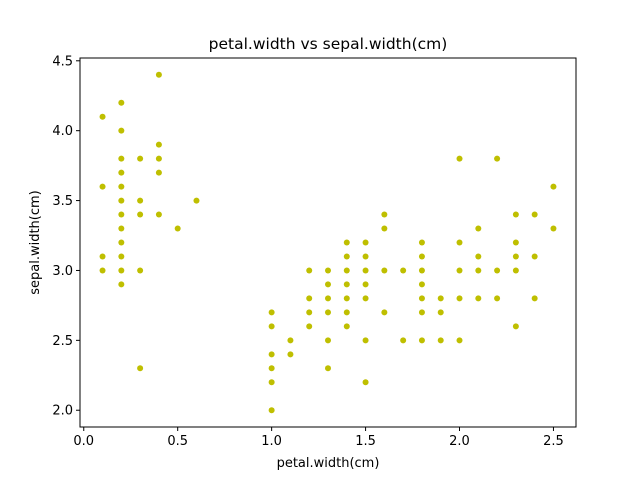 The width and height of the screenshot is (640, 480). I want to click on x-tick-label: 1.5, so click(365, 441).